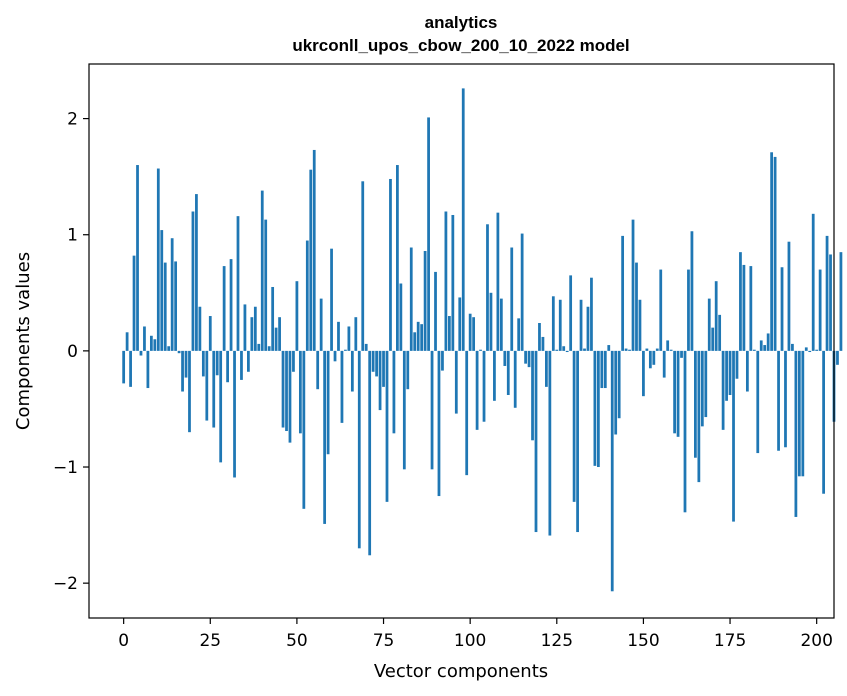  I want to click on y-tick-label: 0, so click(72, 352).